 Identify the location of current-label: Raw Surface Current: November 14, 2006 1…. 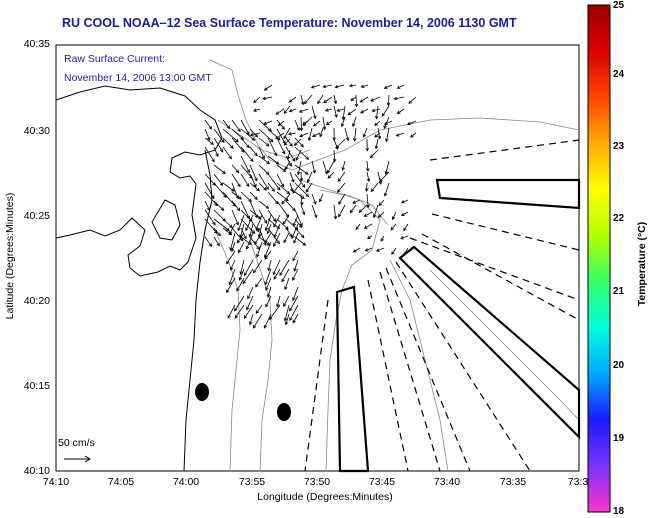
(138, 69).